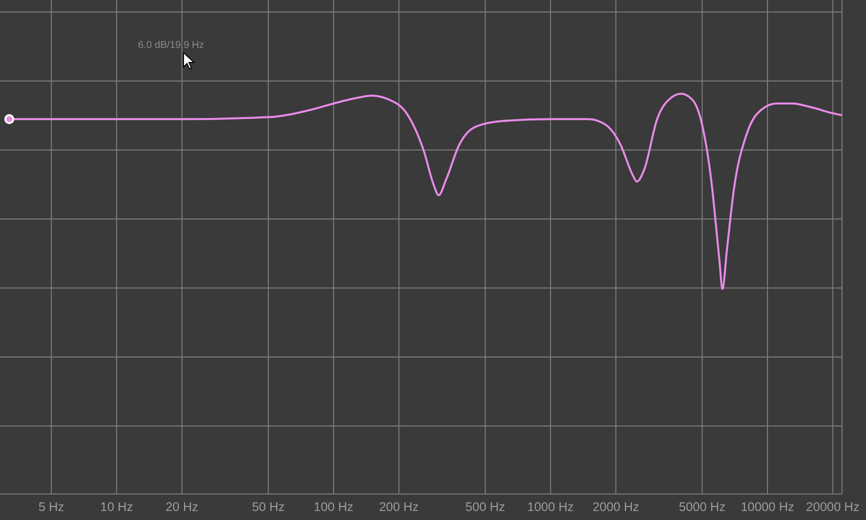 Image resolution: width=866 pixels, height=520 pixels. What do you see at coordinates (702, 507) in the screenshot?
I see `x-tick-label: 5000 Hz` at bounding box center [702, 507].